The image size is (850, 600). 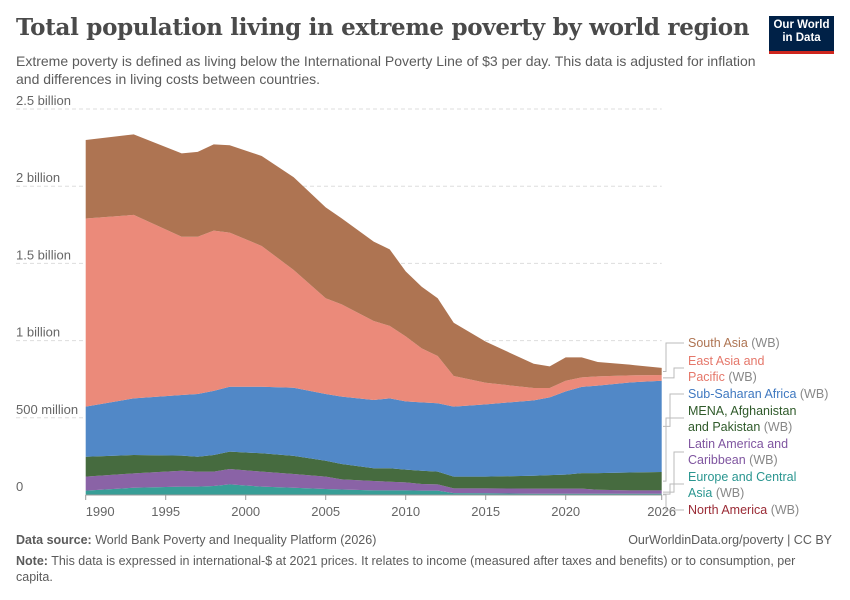 I want to click on legend-label: and Pakistan, so click(x=724, y=427).